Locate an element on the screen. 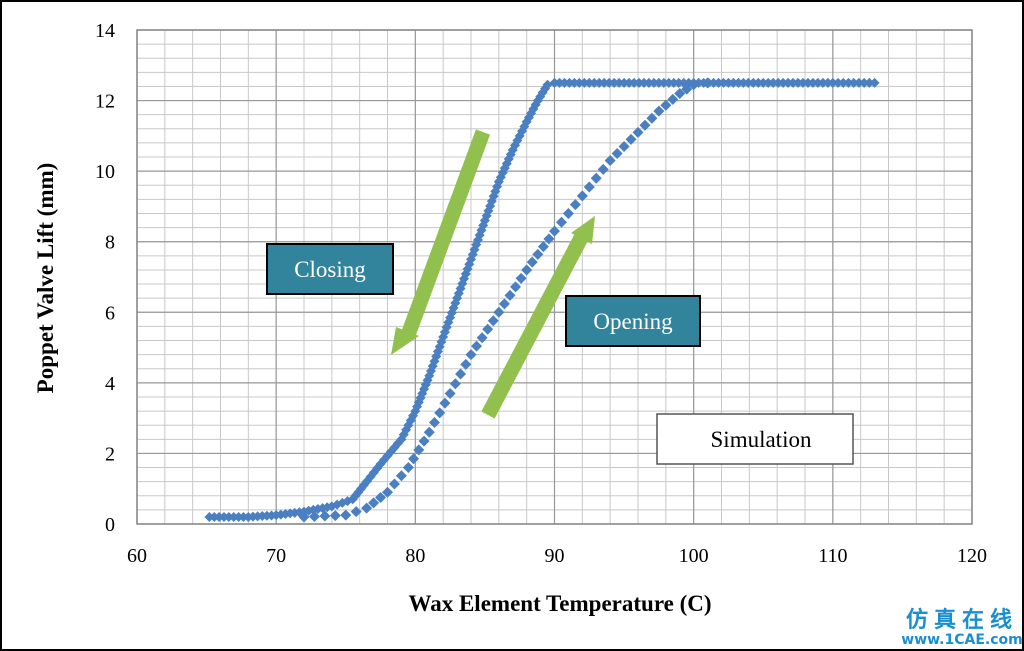 This screenshot has height=651, width=1024. closing-arrow is located at coordinates (441, 242).